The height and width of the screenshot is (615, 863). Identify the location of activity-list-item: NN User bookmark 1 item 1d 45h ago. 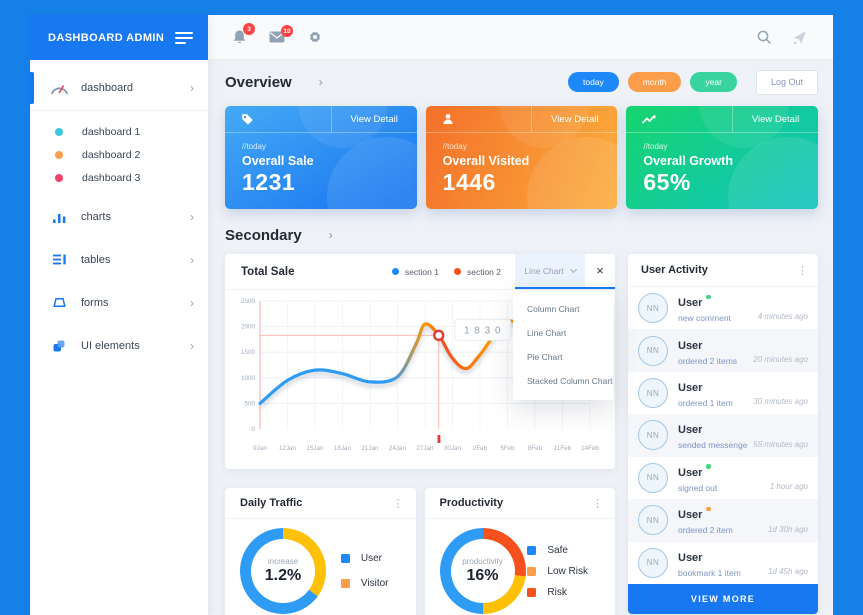
(723, 563).